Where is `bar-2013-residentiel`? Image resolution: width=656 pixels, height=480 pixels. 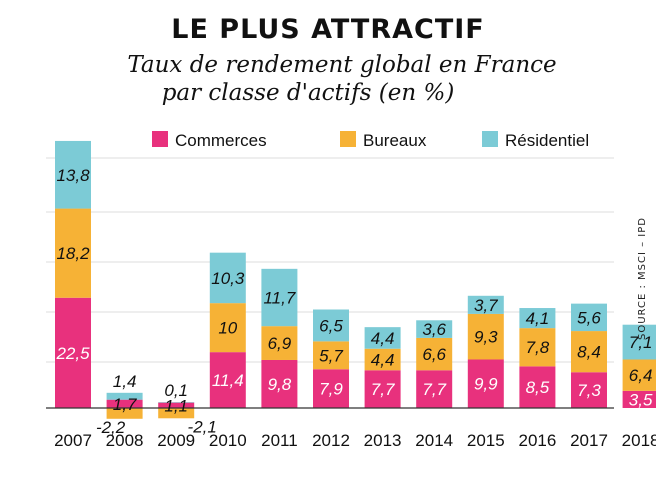
bar-2013-residentiel is located at coordinates (382, 338).